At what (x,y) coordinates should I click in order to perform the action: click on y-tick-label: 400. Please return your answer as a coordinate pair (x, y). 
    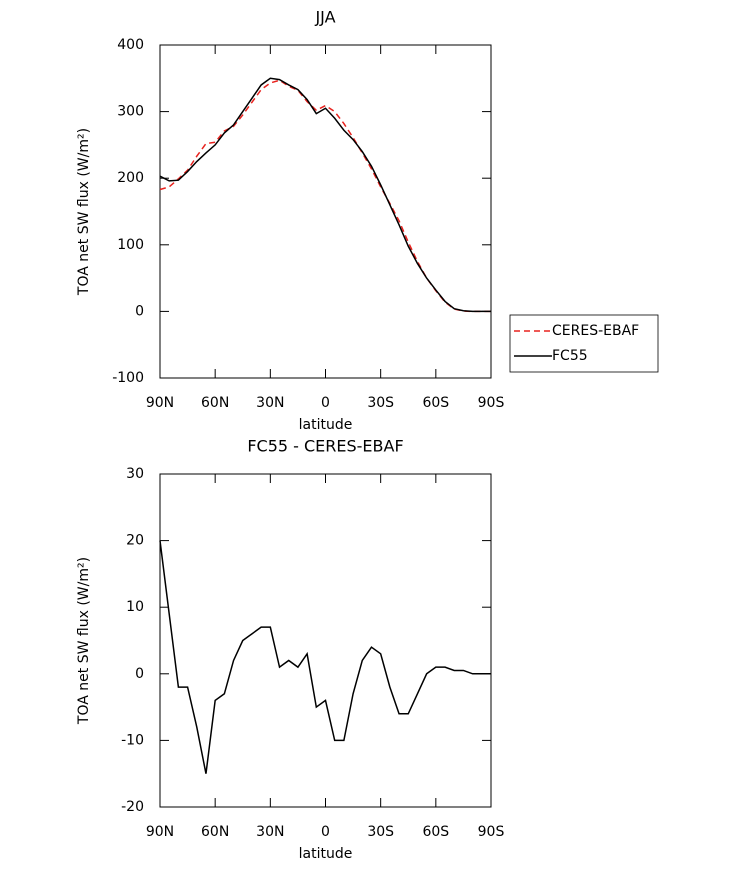
    Looking at the image, I should click on (130, 45).